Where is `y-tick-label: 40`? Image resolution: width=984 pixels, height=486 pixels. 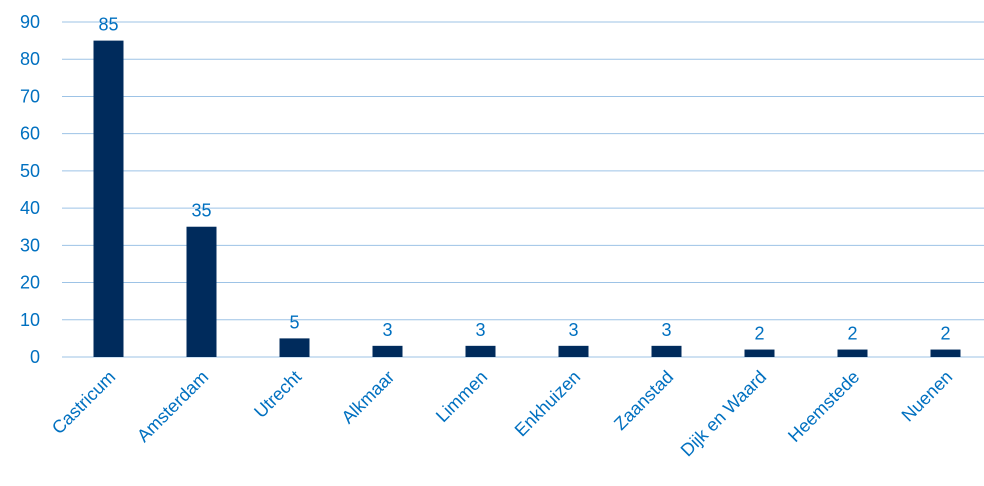
y-tick-label: 40 is located at coordinates (30, 208).